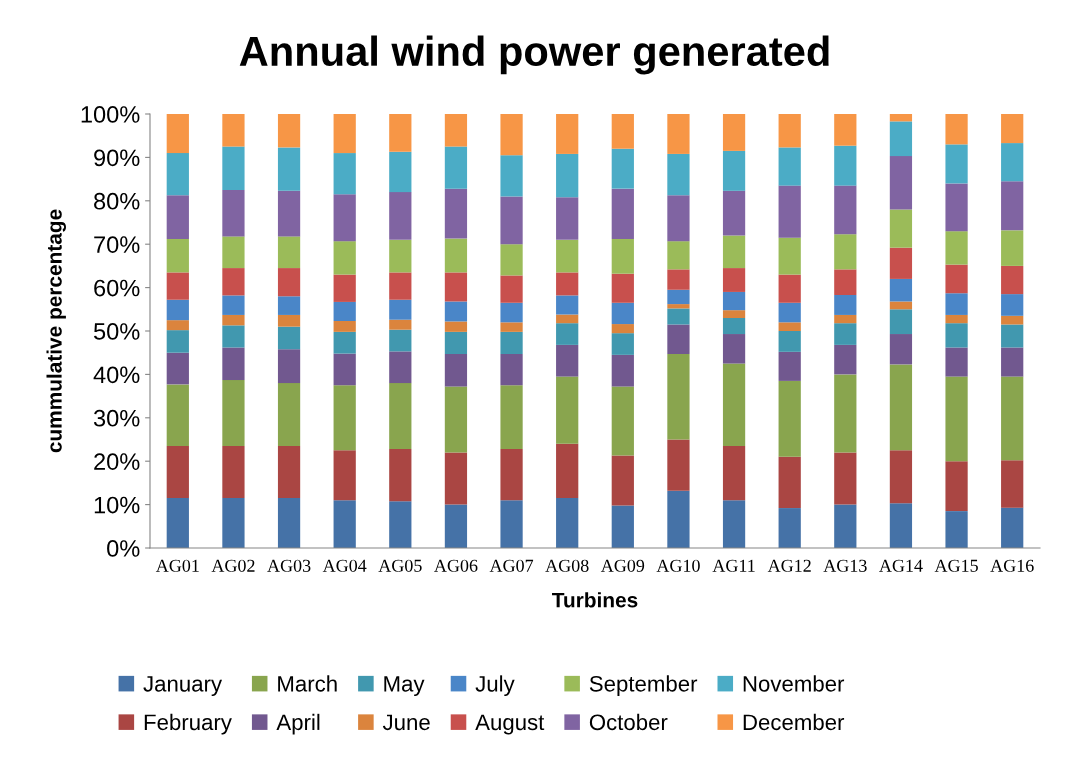 Image resolution: width=1070 pixels, height=762 pixels. I want to click on y-tick-label: 60%, so click(117, 288).